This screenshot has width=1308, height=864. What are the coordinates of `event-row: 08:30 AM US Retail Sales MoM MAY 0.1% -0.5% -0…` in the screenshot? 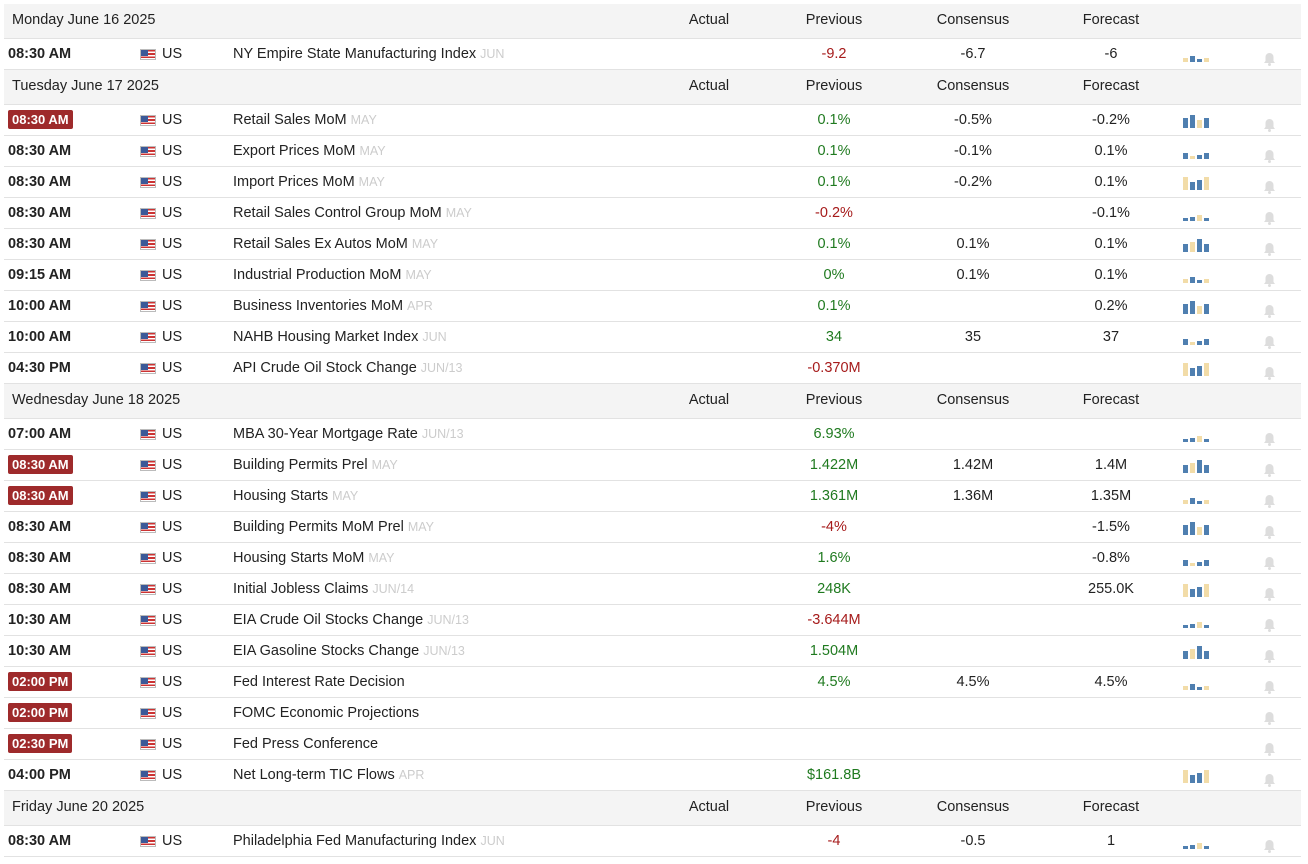 It's located at (652, 120).